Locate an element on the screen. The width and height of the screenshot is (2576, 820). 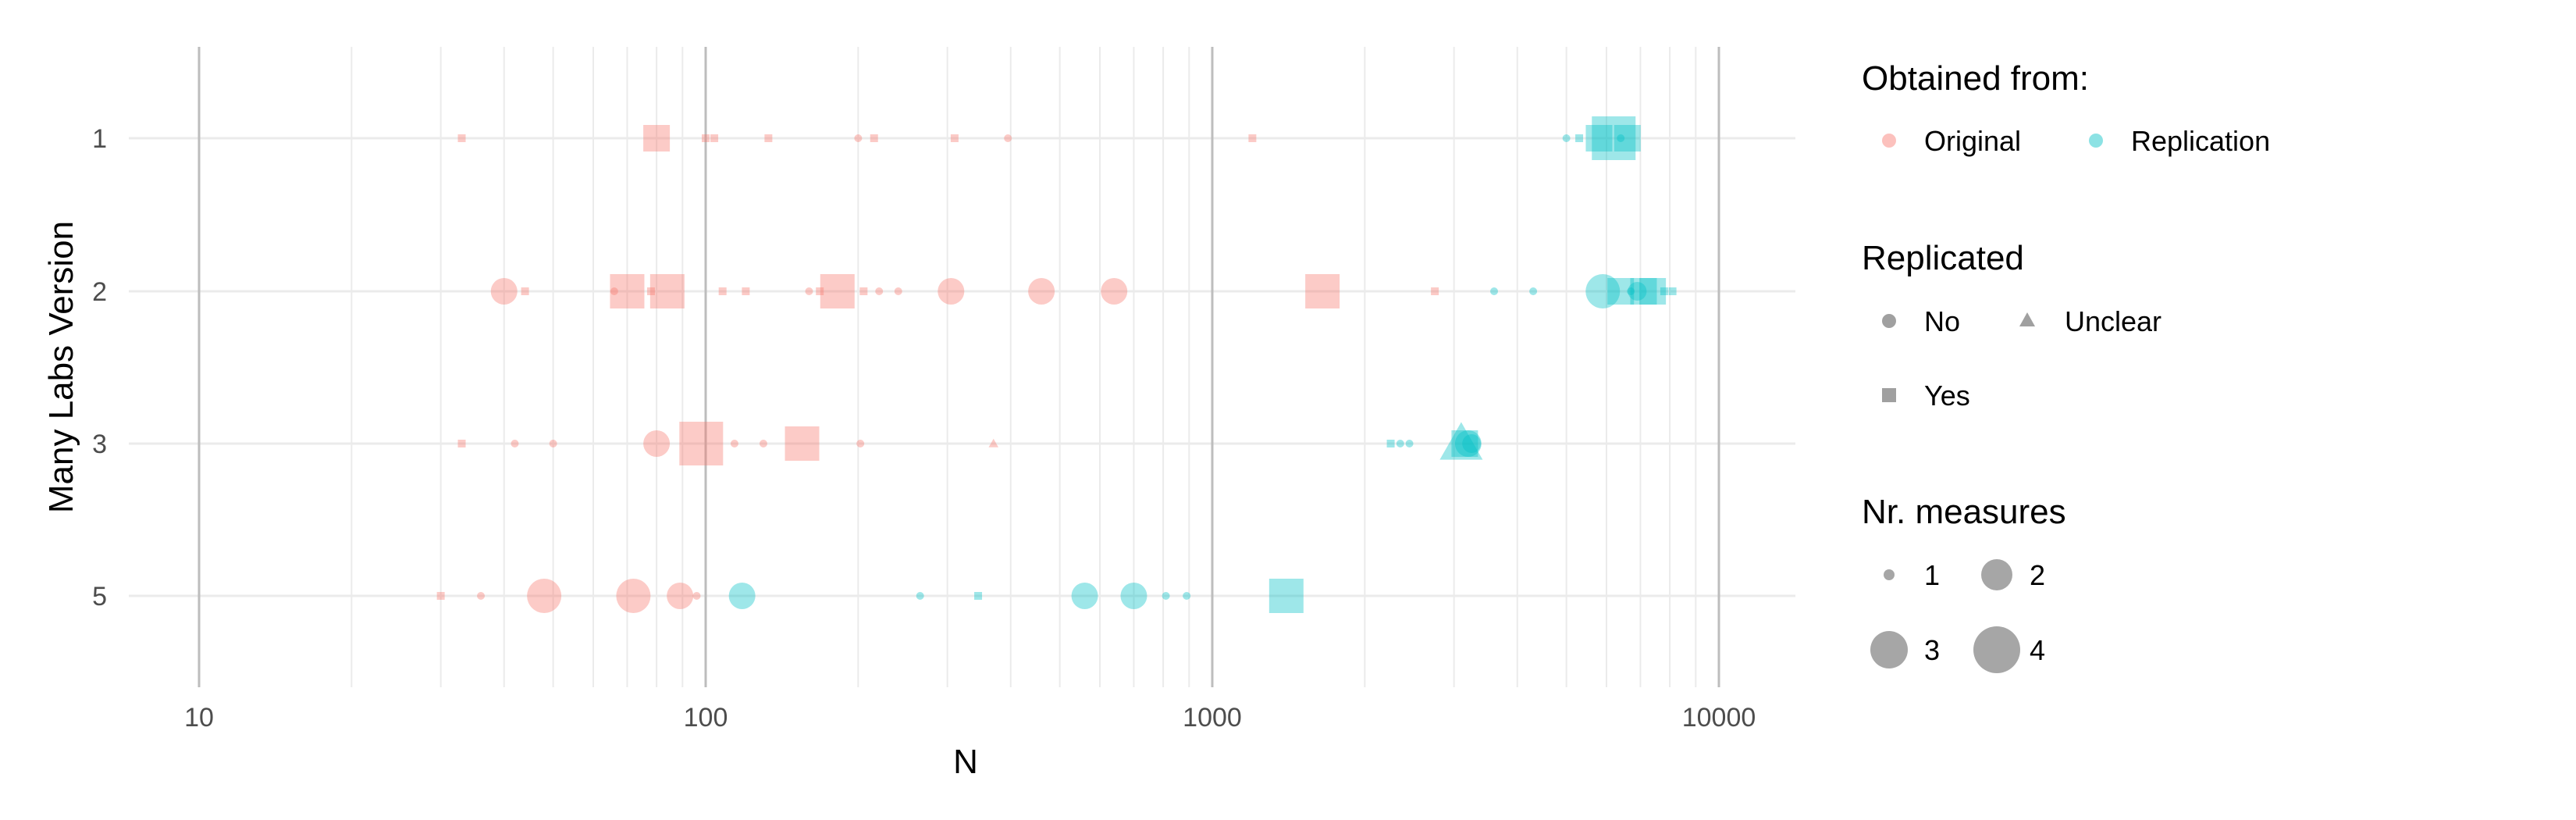
x-tick-label: 1000 is located at coordinates (1212, 718).